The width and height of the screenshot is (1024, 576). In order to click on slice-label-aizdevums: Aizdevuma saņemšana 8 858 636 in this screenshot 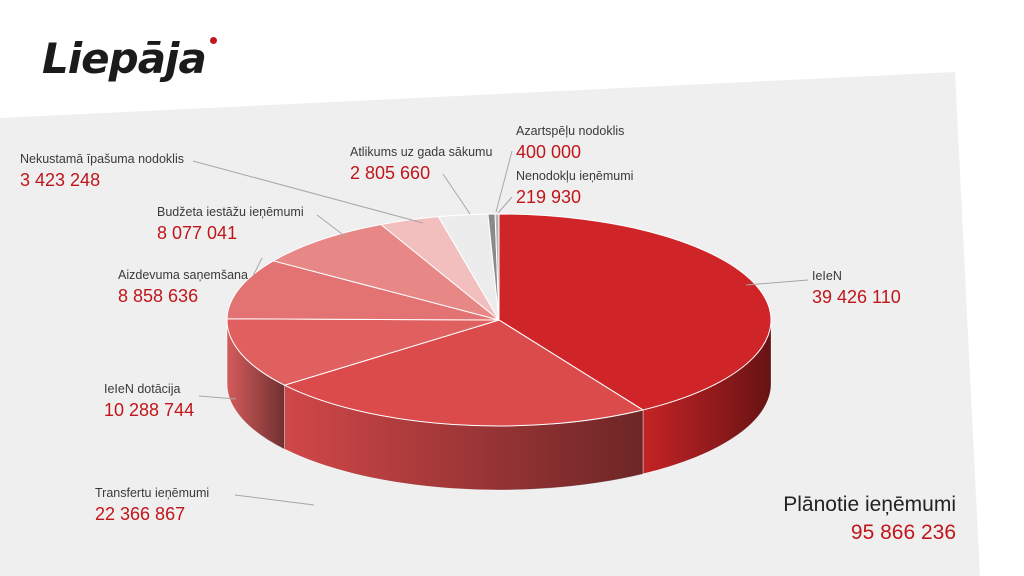, I will do `click(183, 287)`.